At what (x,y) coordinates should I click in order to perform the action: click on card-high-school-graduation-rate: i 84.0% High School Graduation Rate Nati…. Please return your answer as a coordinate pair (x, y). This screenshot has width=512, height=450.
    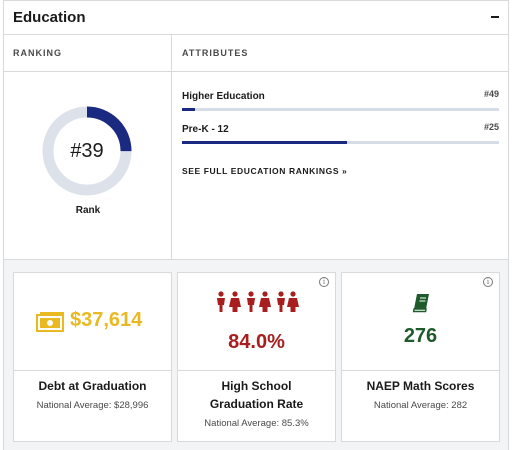
    Looking at the image, I should click on (256, 357).